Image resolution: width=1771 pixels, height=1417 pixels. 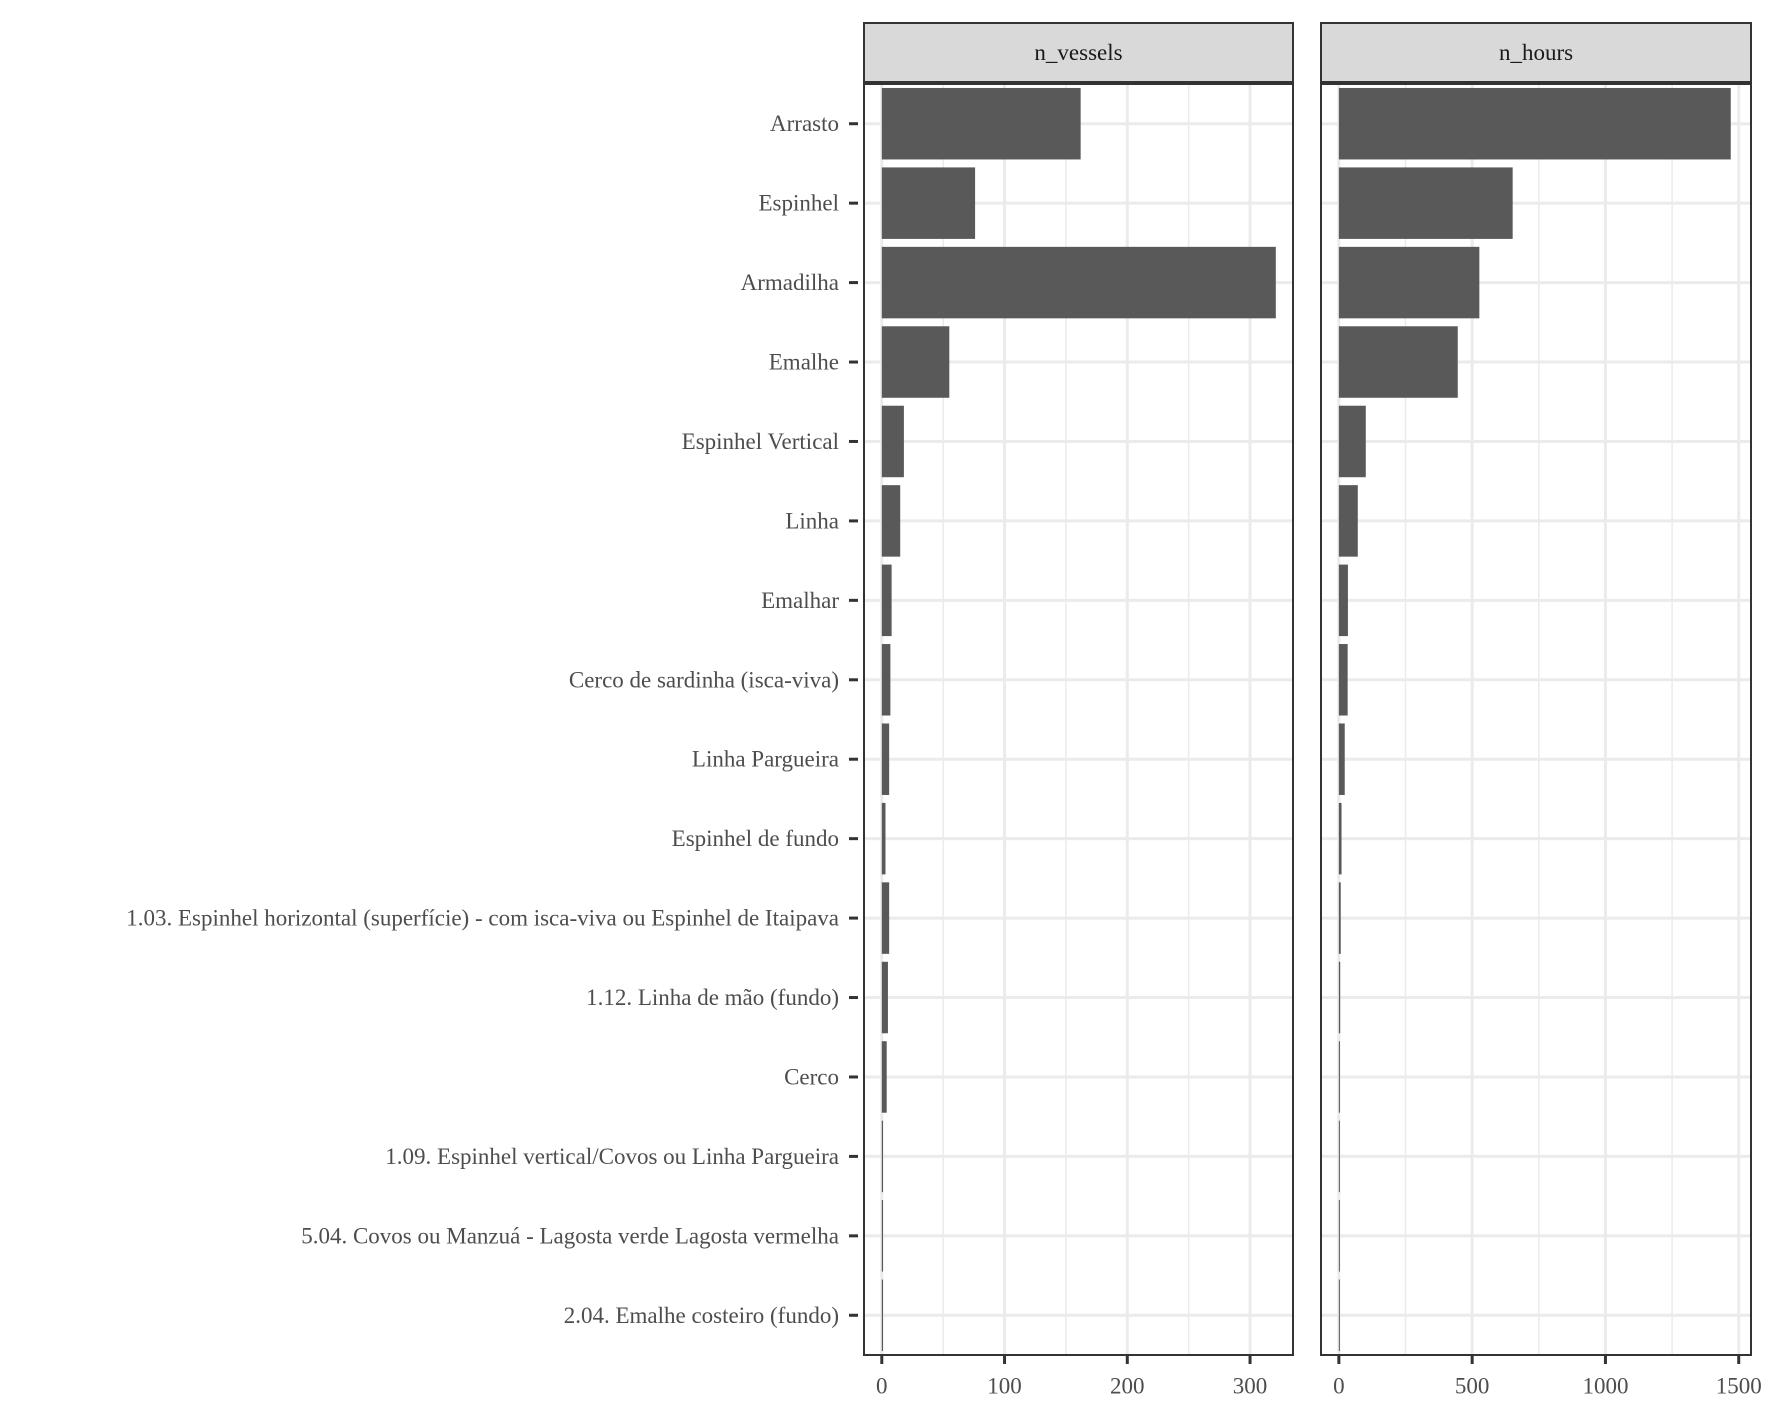 I want to click on facet-strip-label: n_vessels, so click(x=1078, y=52).